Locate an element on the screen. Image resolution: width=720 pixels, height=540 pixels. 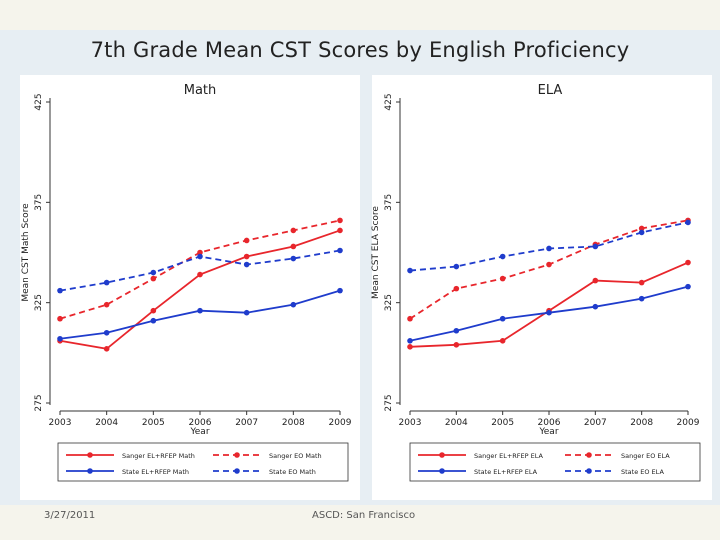
legend-item: Sanger EL+RFEP Math is located at coordinates (130, 456).